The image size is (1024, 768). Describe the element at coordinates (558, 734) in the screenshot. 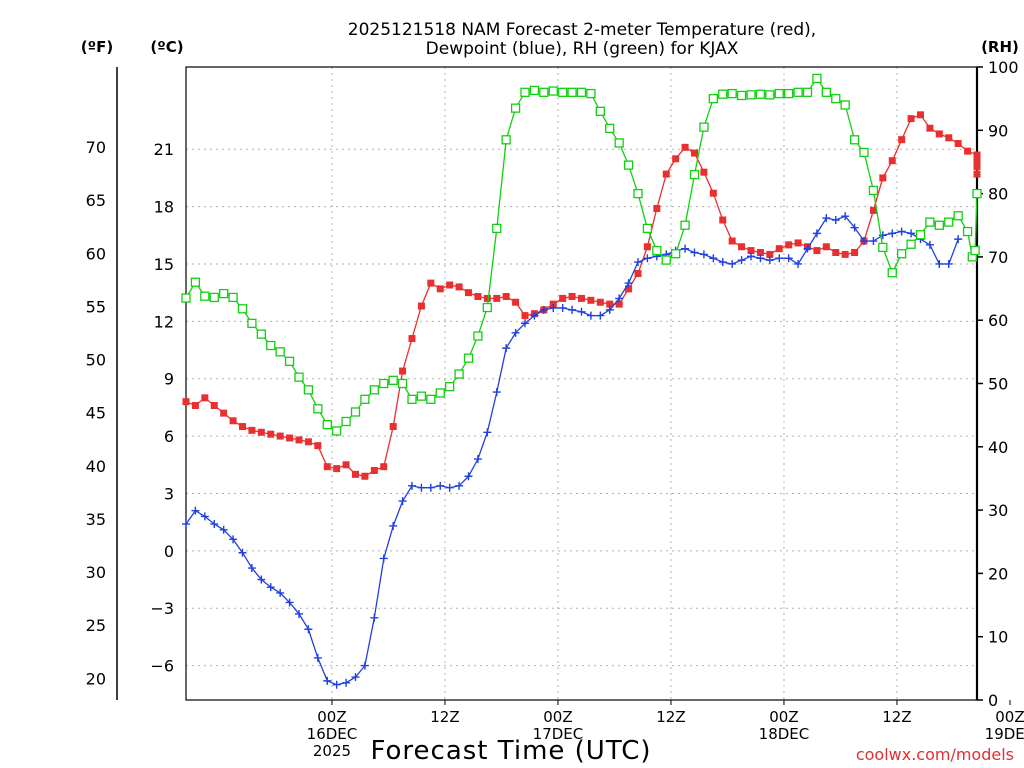

I see `x-tick-label: 17DEC` at that location.